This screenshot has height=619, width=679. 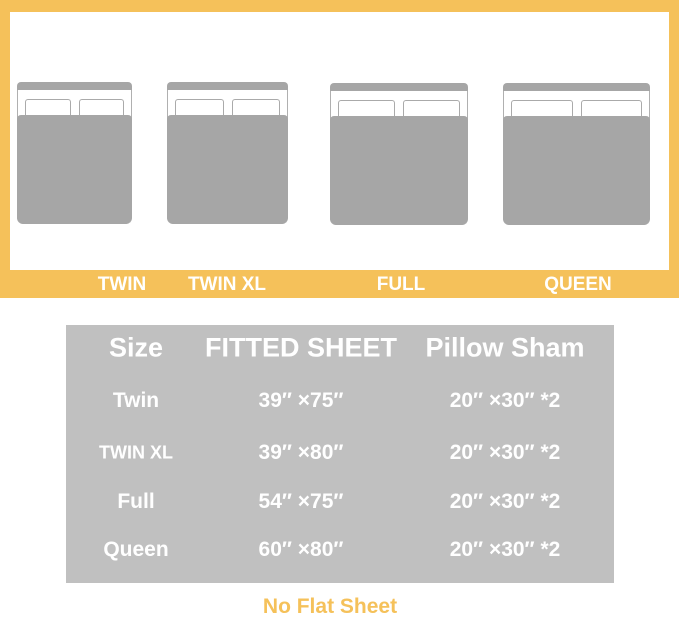 What do you see at coordinates (136, 347) in the screenshot?
I see `table-header: Size` at bounding box center [136, 347].